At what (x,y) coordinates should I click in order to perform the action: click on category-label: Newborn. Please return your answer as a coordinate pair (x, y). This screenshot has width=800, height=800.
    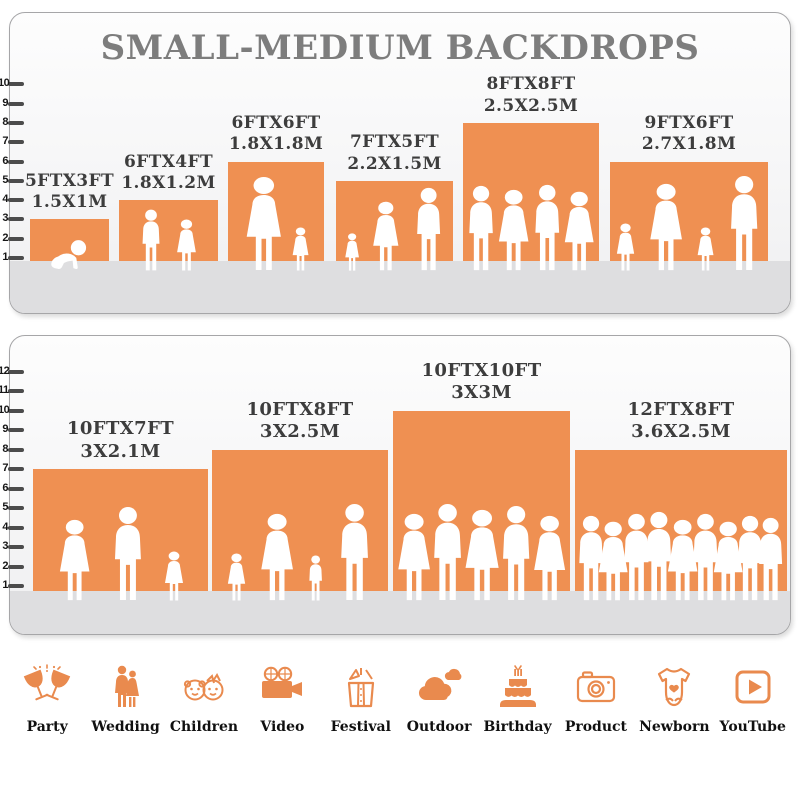
    Looking at the image, I should click on (674, 727).